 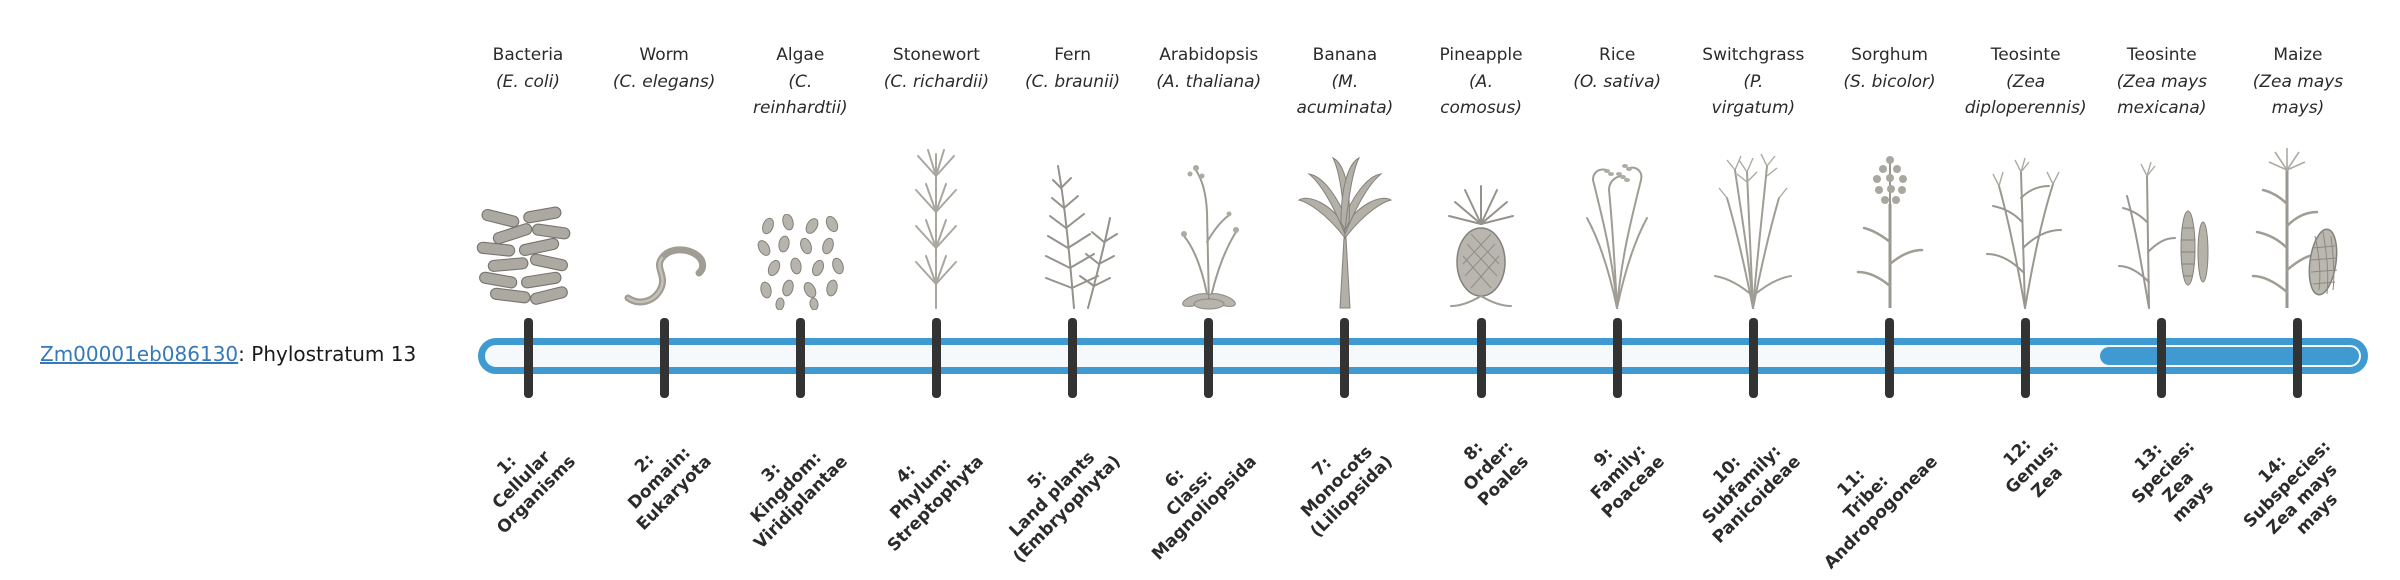 I want to click on organism-column-4: Stonewort (C. richardii), so click(x=936, y=176).